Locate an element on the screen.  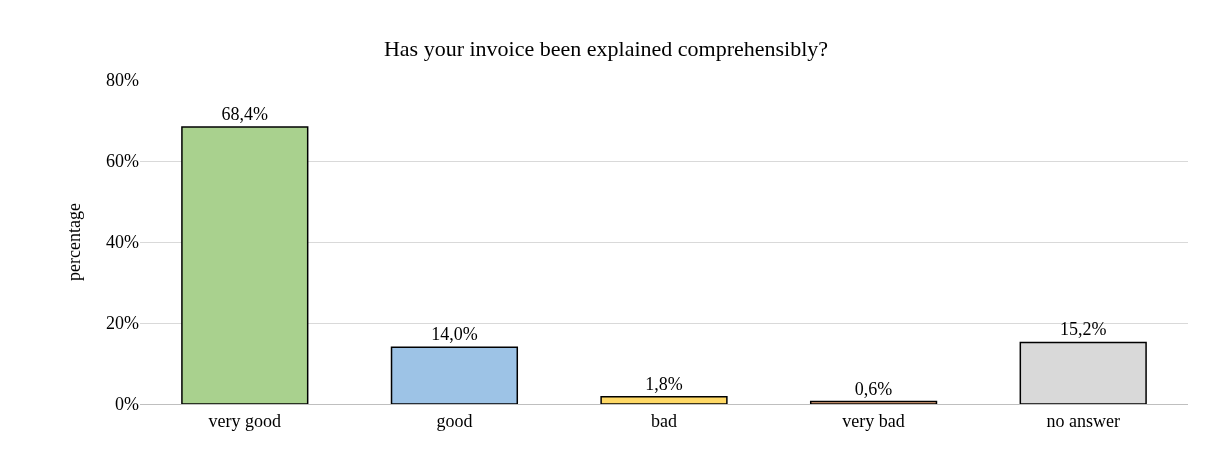
x-tick-label: very good is located at coordinates (245, 420).